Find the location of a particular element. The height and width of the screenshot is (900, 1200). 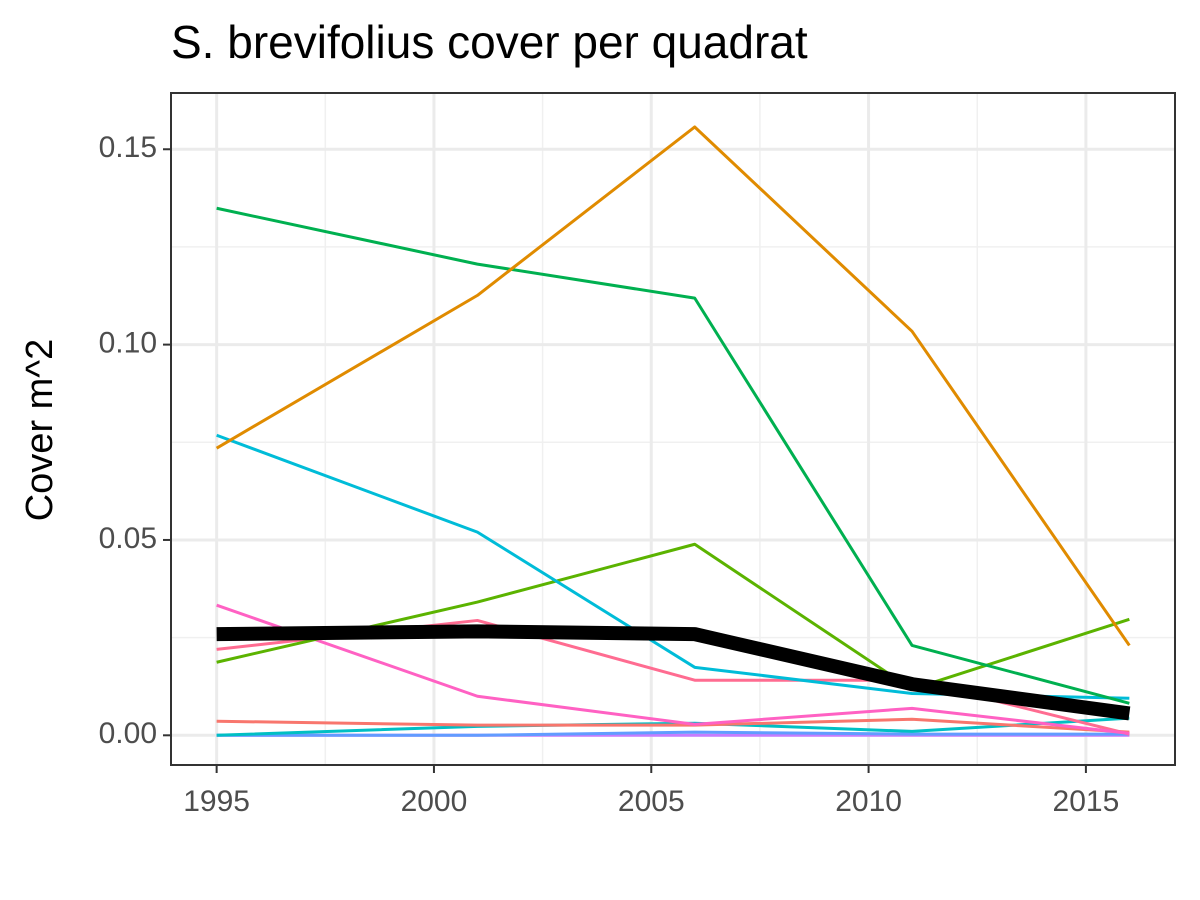

chart-title: S. brevifolius cover per quadrat is located at coordinates (489, 42).